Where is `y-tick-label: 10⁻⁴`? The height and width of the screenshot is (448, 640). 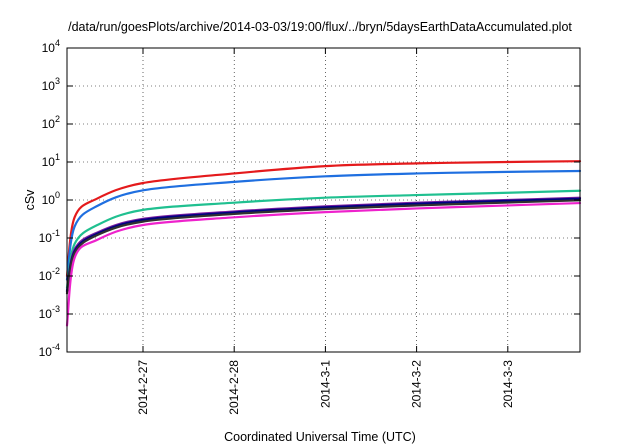 y-tick-label: 10⁻⁴ is located at coordinates (49, 350).